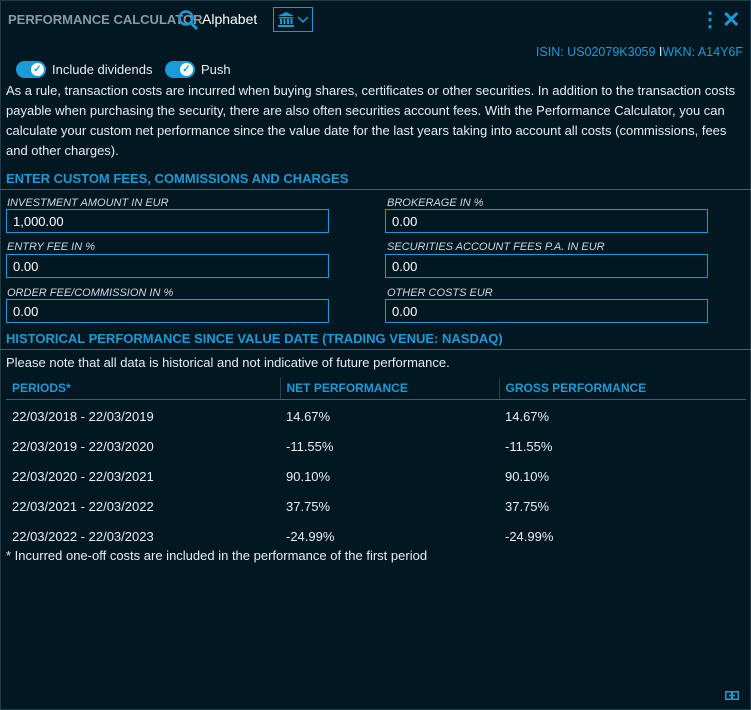 This screenshot has width=751, height=710. I want to click on field-label: ORDER FEE/COMMISSION IN %, so click(90, 293).